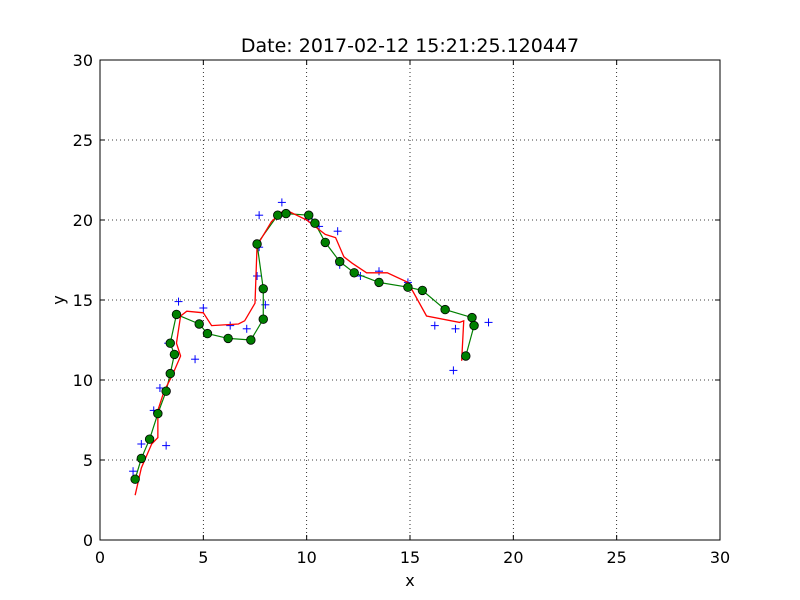  Describe the element at coordinates (58, 299) in the screenshot. I see `y-axis-label: y` at that location.